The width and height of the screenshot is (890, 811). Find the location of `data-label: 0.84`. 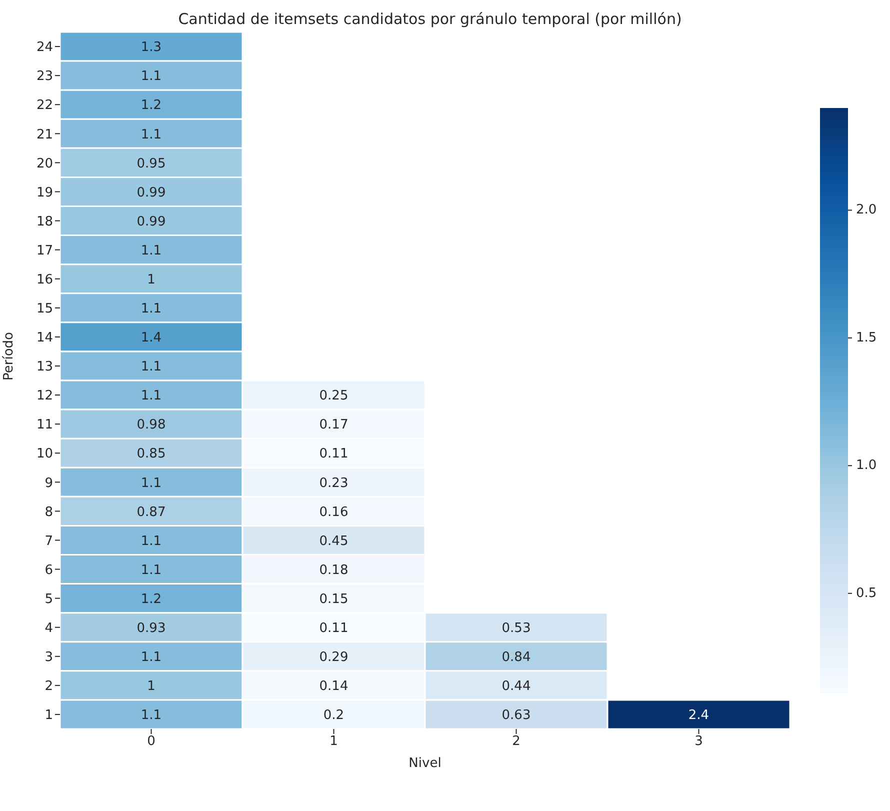

data-label: 0.84 is located at coordinates (516, 658).